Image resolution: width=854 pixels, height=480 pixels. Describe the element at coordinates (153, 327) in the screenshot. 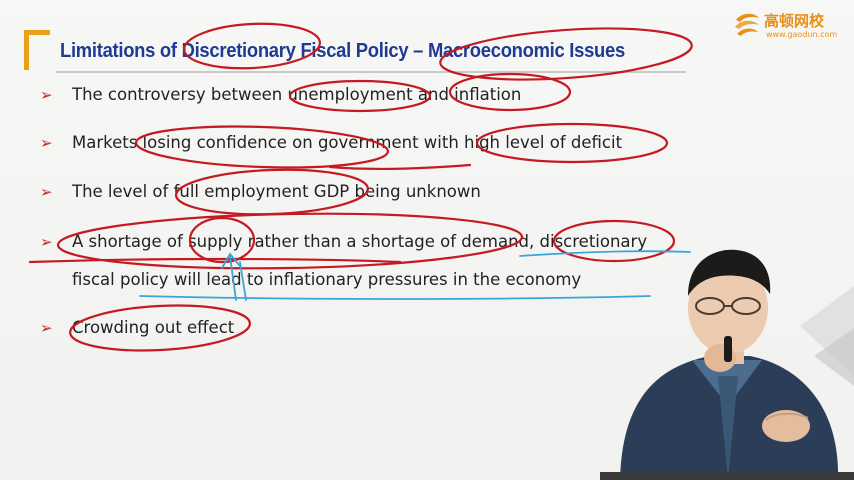

I see `bullet-text: Crowding out effect` at that location.